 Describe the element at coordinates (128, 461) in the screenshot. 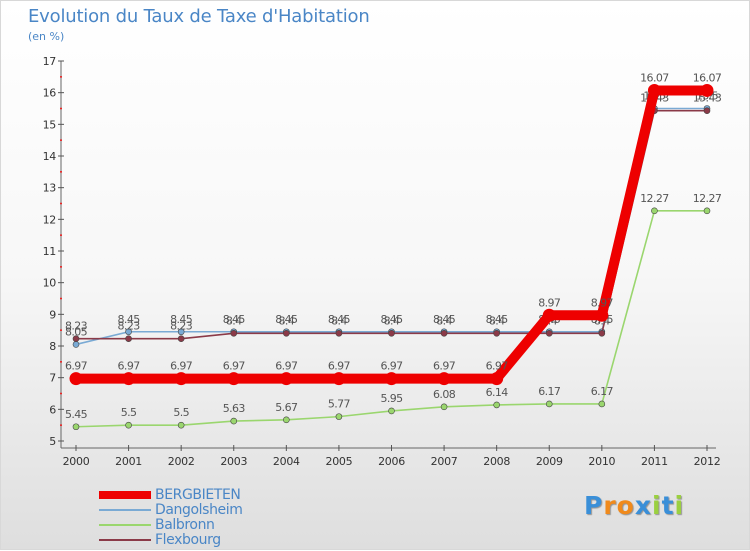

I see `x-tick-label: 2001` at that location.